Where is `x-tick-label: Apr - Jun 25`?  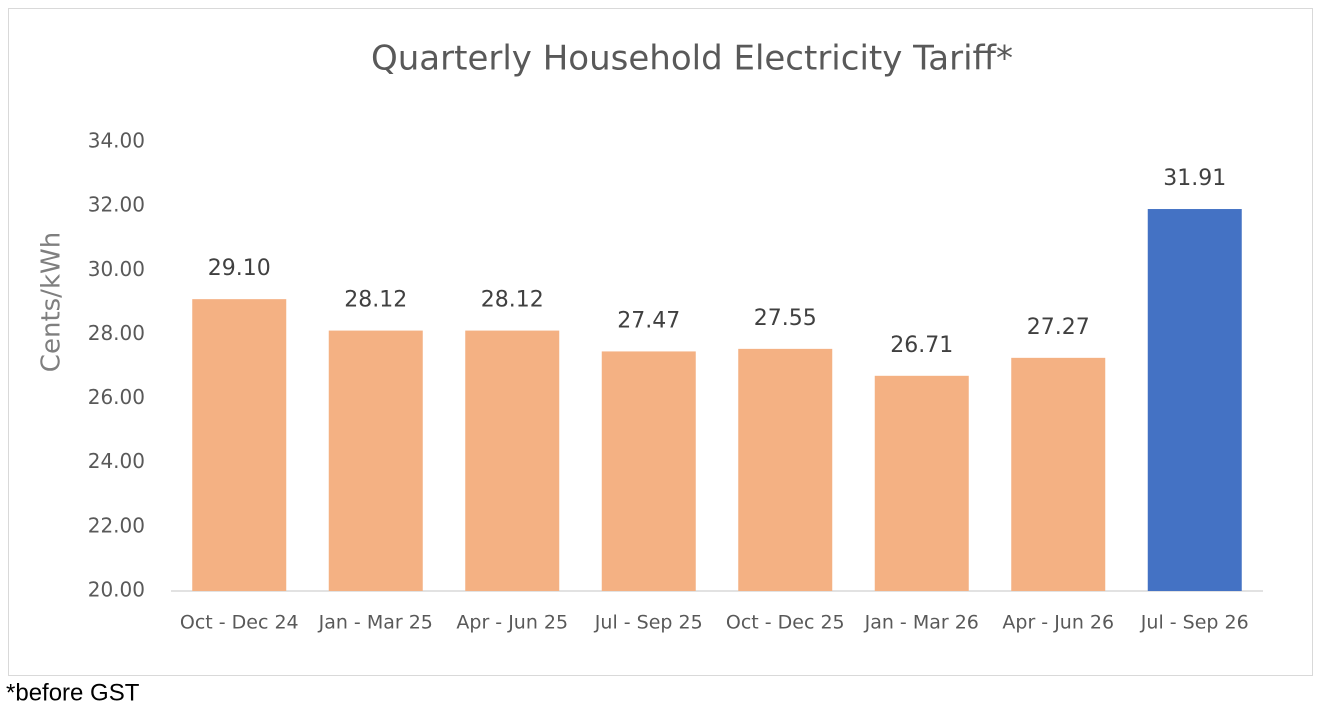 x-tick-label: Apr - Jun 25 is located at coordinates (512, 623).